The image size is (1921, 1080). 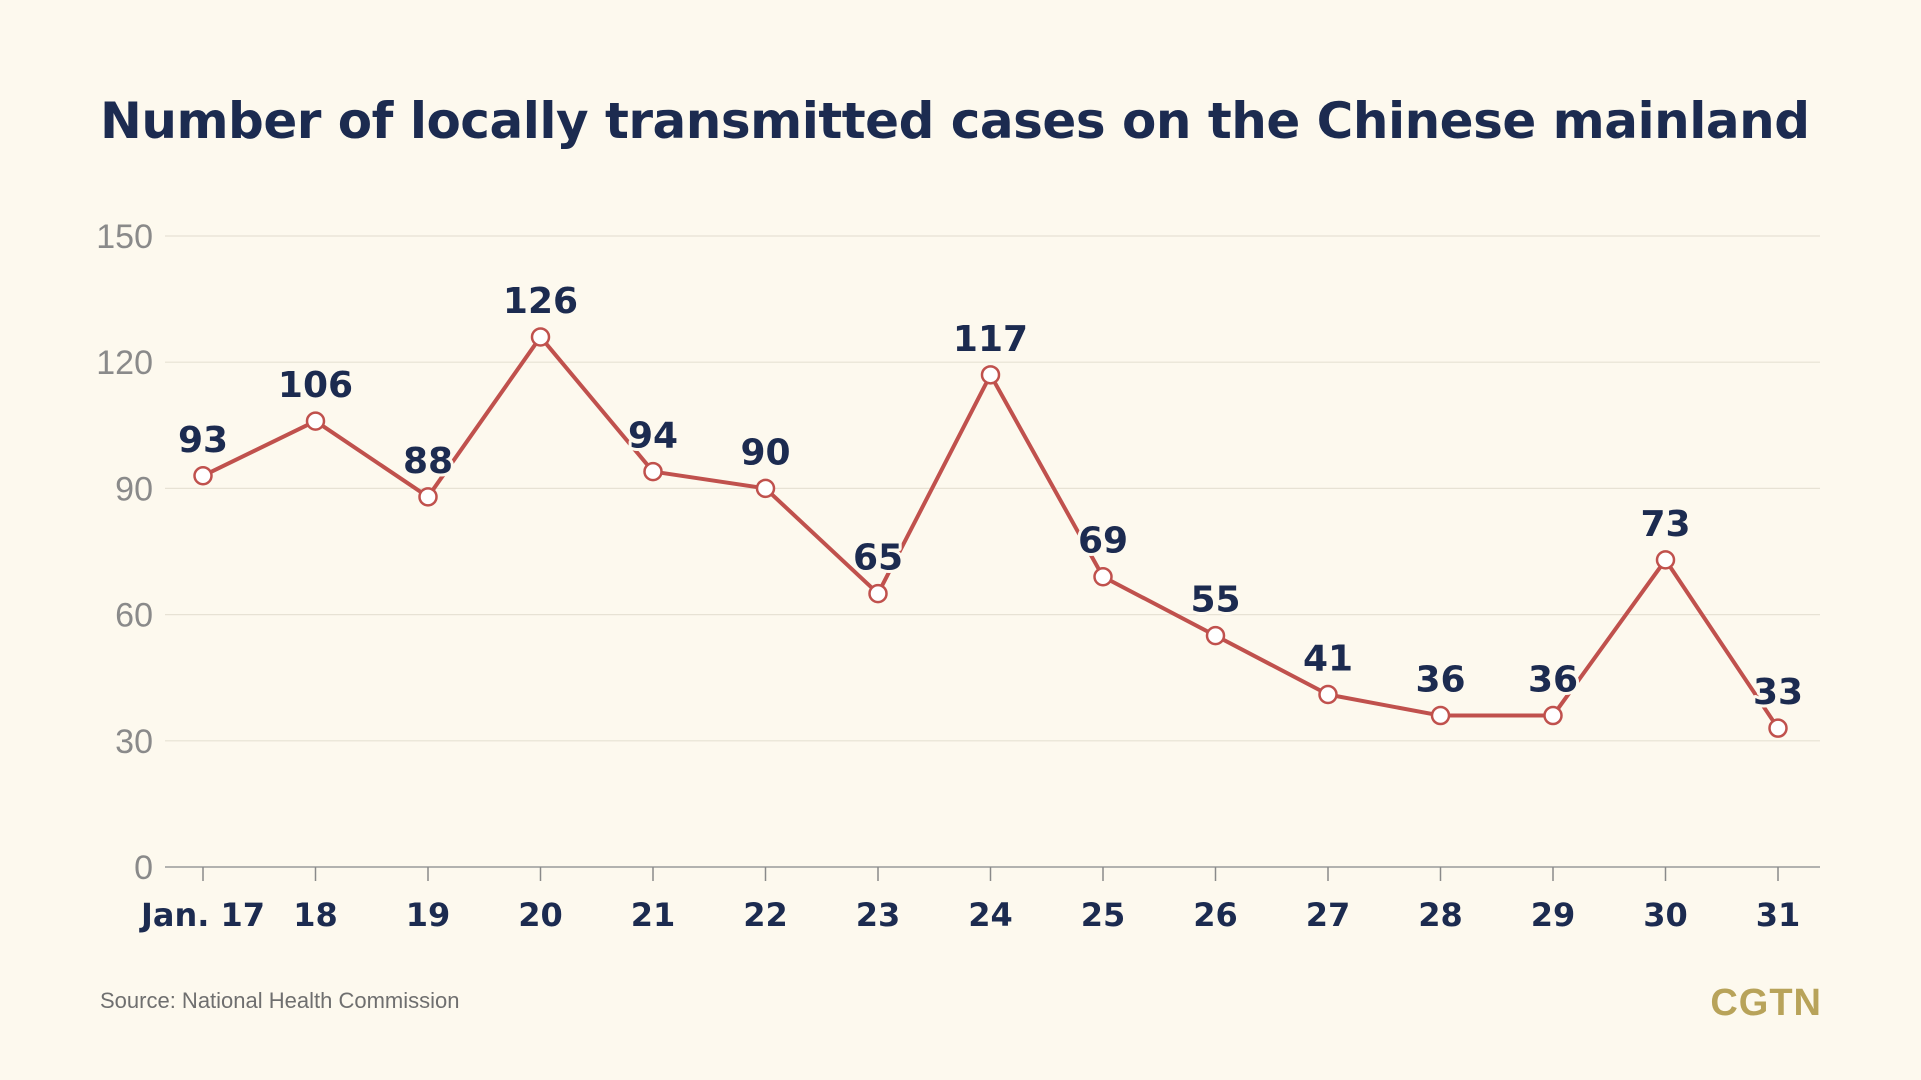 What do you see at coordinates (315, 385) in the screenshot?
I see `data-label: 106` at bounding box center [315, 385].